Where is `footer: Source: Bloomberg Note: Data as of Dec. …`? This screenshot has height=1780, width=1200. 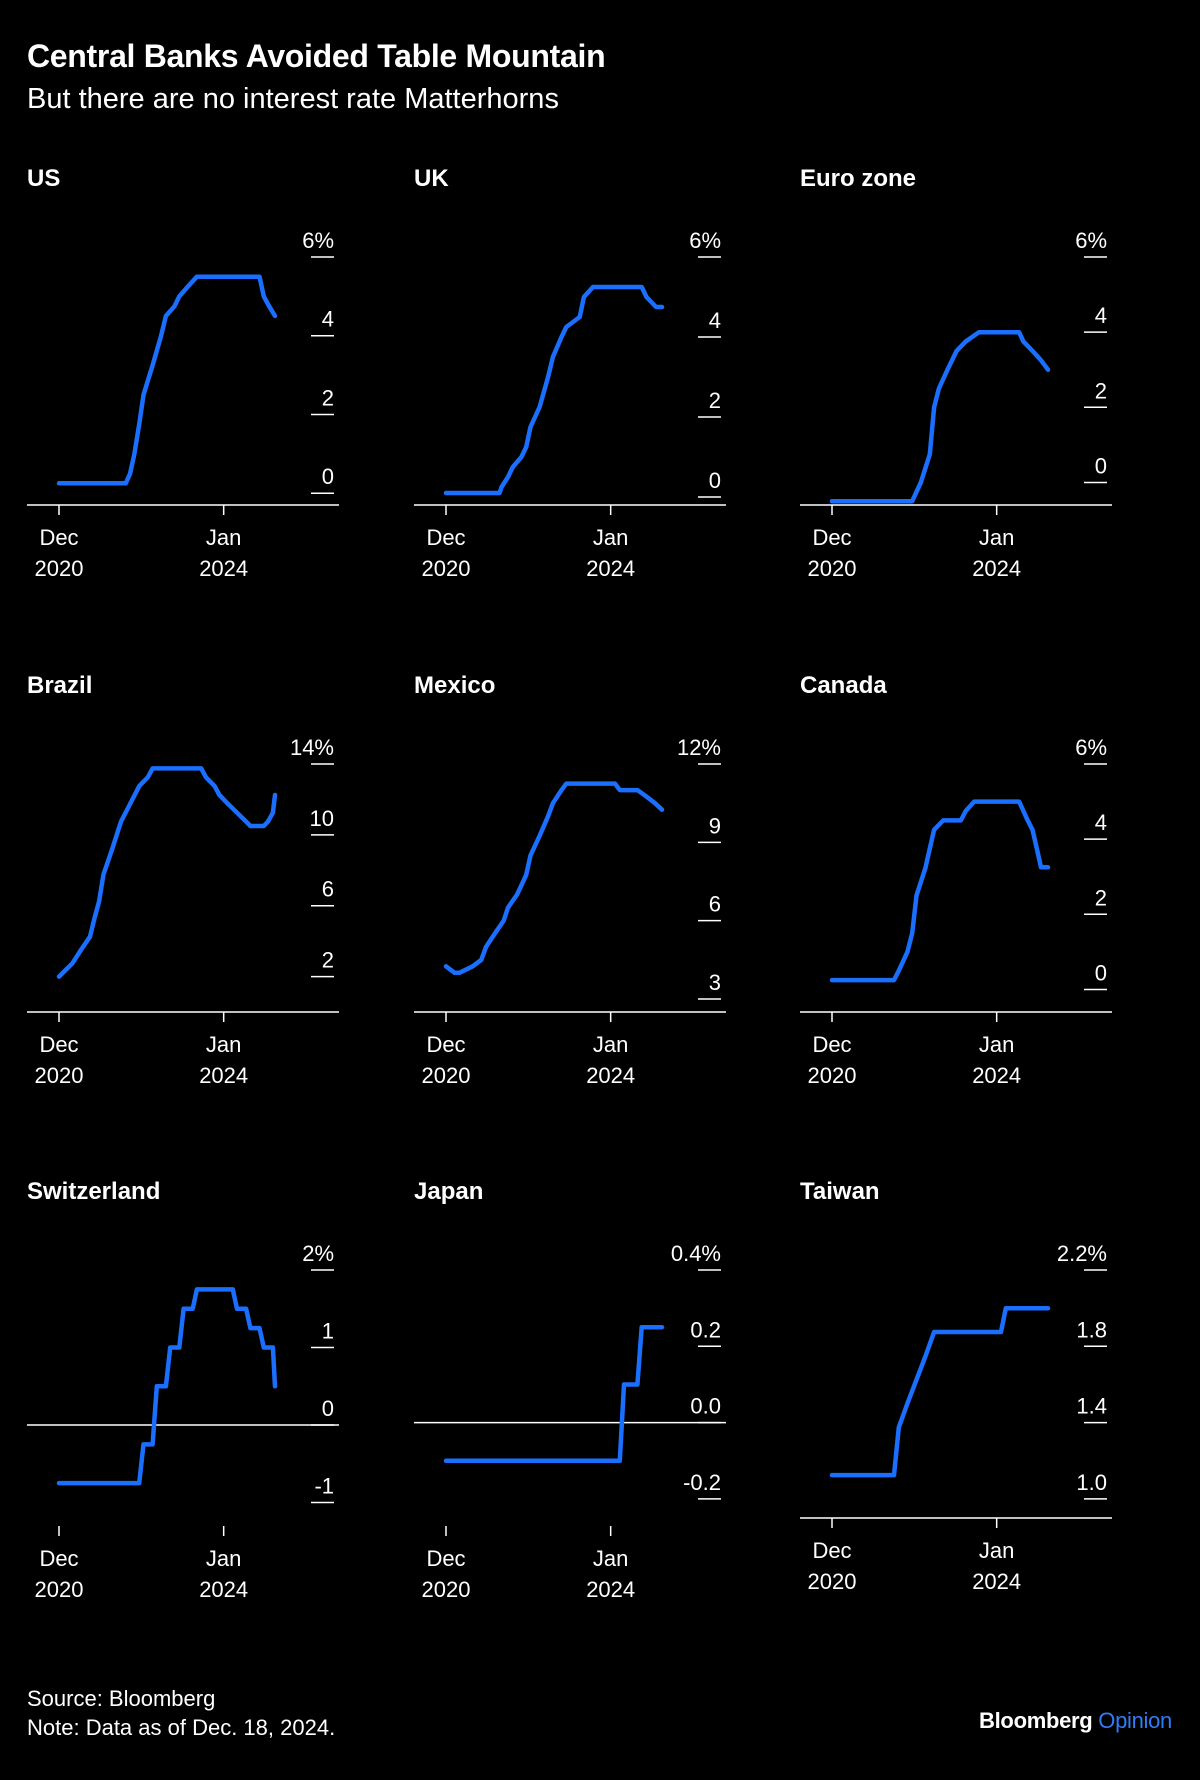
footer: Source: Bloomberg Note: Data as of Dec. … is located at coordinates (181, 1713).